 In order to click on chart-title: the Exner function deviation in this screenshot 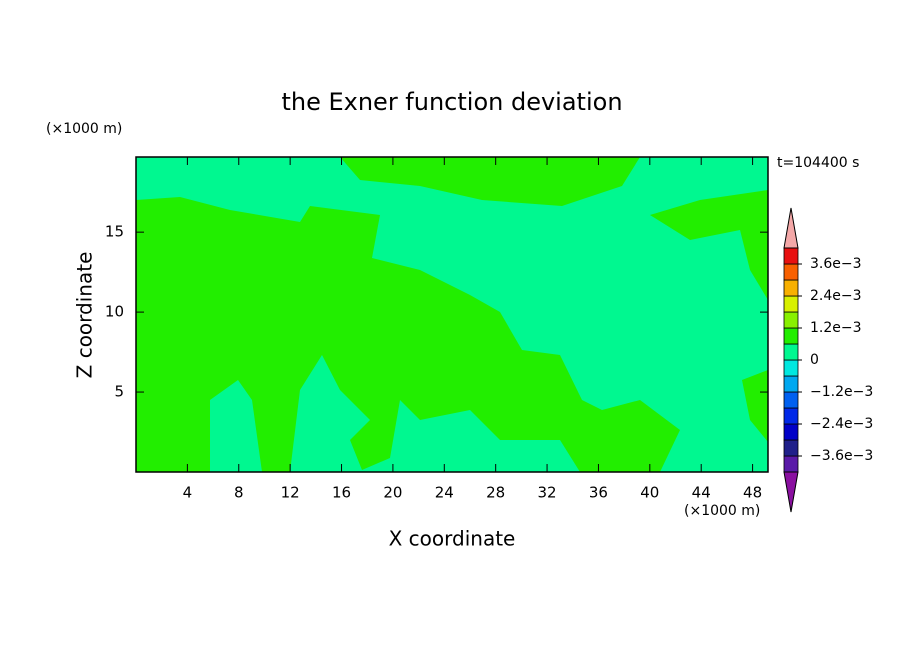, I will do `click(451, 102)`.